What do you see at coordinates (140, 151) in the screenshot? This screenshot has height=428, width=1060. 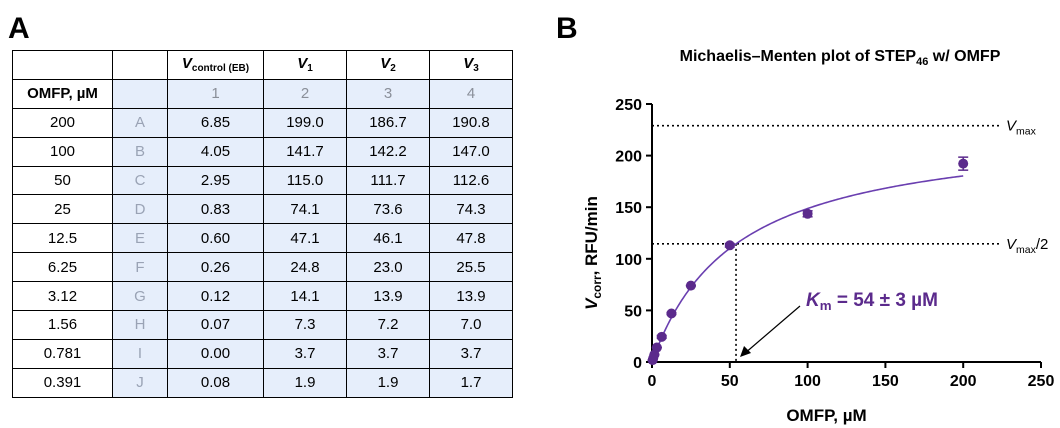 I see `well-cell: B` at bounding box center [140, 151].